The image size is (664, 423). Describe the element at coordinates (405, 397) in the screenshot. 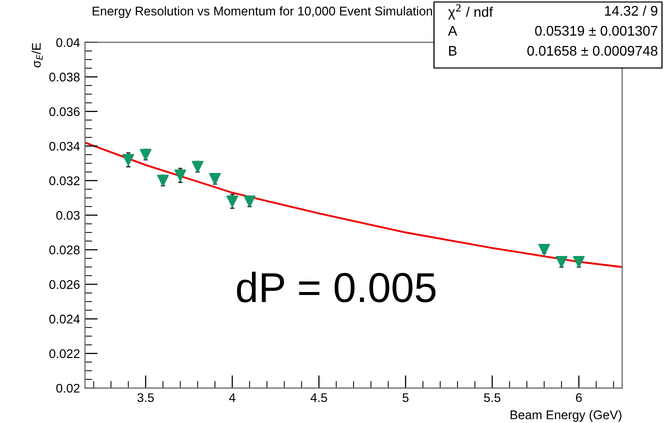

I see `x-tick-label: 5` at that location.